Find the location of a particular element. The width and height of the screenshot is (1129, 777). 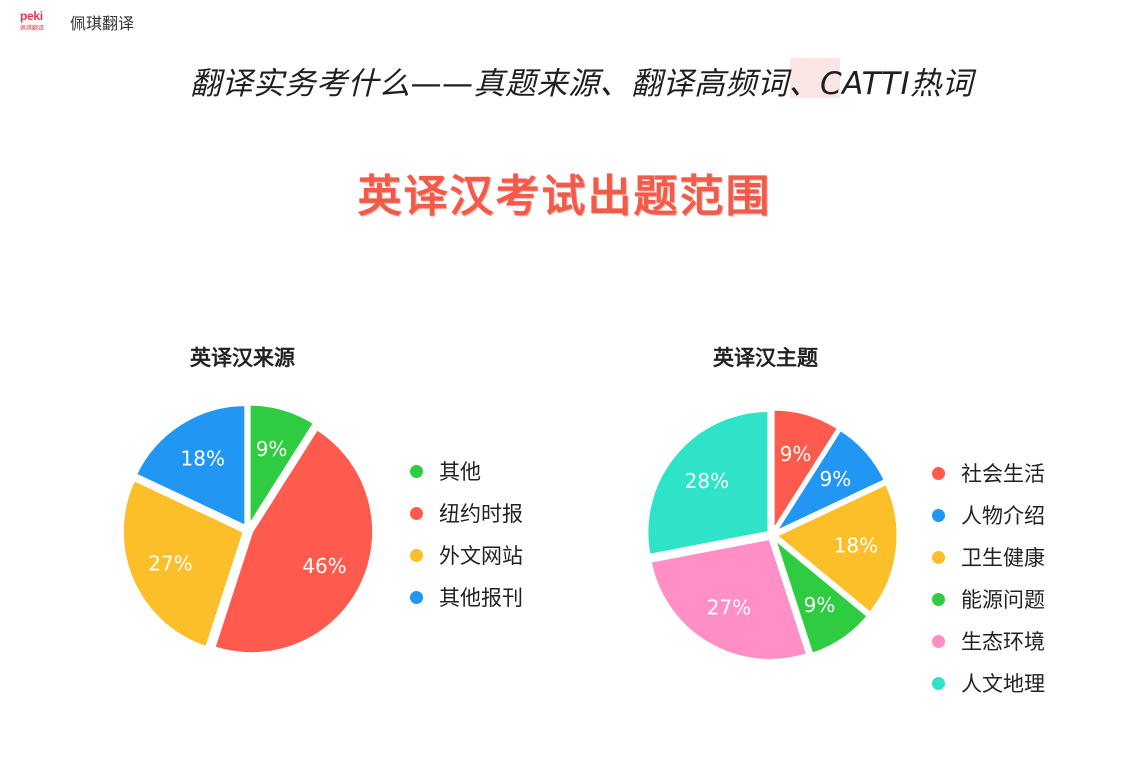

video-title: 翻译实务考什么——真题来源、翻译高频词、CATTI热词 is located at coordinates (582, 84).